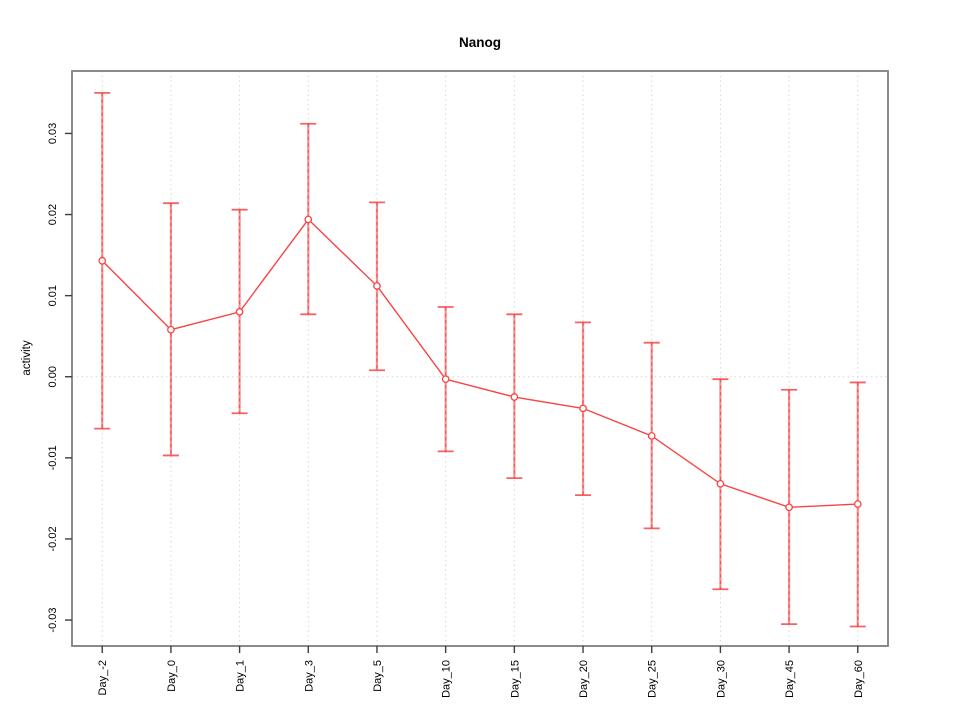 This screenshot has width=960, height=720. I want to click on x-tick-label: Day_3, so click(309, 676).